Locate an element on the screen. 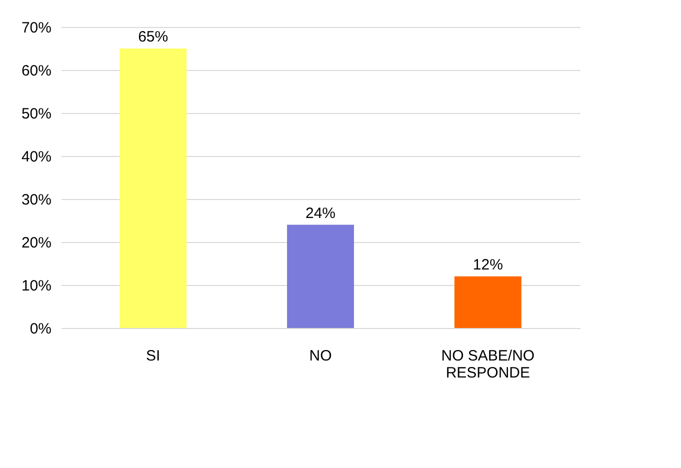 The height and width of the screenshot is (468, 681). y-tick-label: 40% is located at coordinates (36, 157).